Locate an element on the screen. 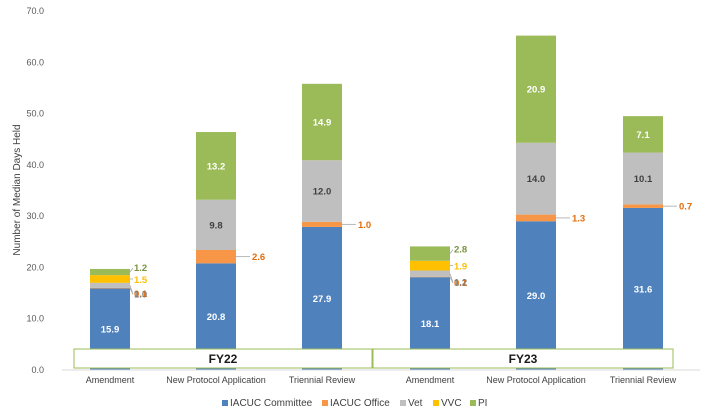  y-axis: 0.0 10.0 20.0 30.0 40.0 50.0 60.0 70.0 is located at coordinates (35, 190).